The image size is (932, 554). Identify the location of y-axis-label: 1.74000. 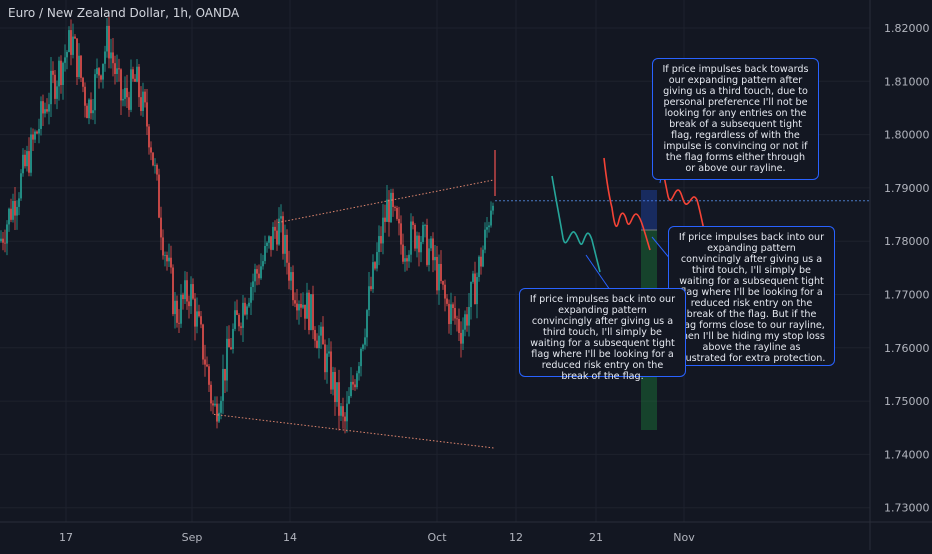
(907, 454).